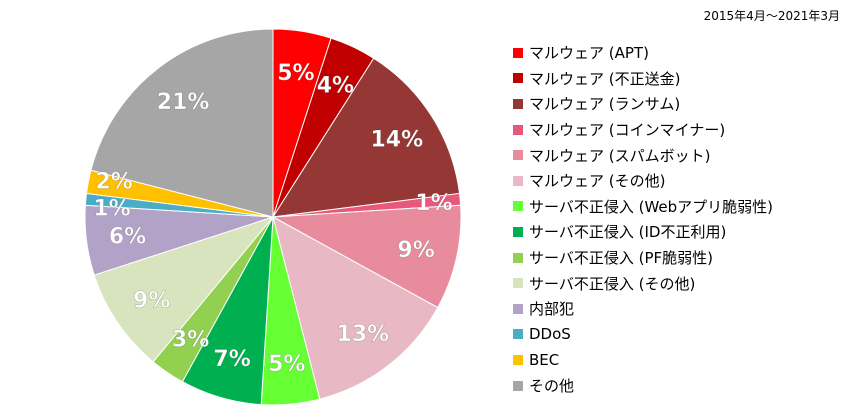  I want to click on data-label: 2%, so click(114, 182).